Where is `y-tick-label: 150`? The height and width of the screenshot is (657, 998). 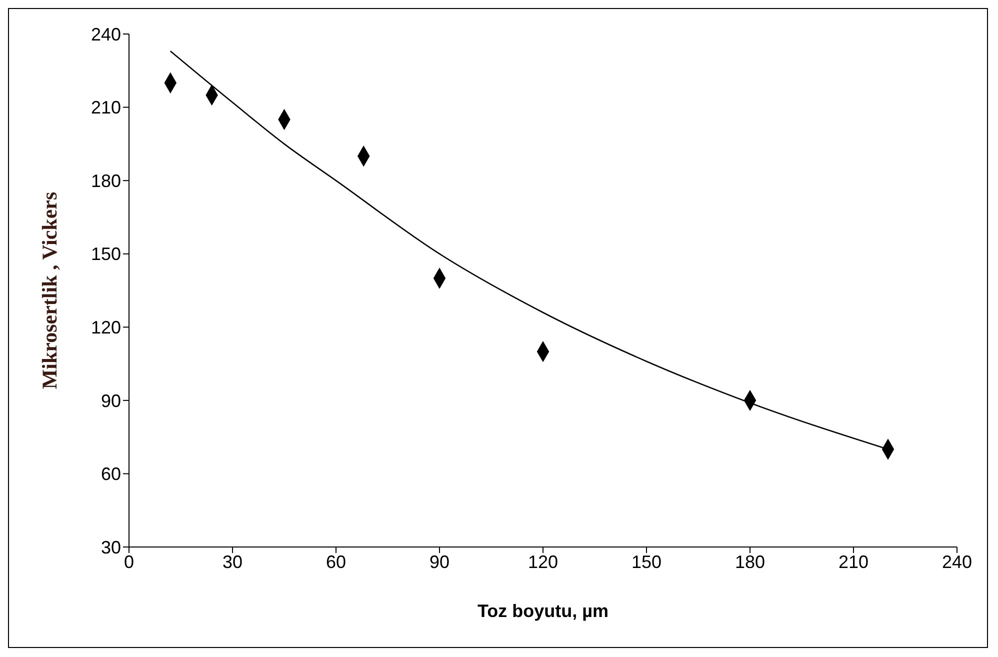 y-tick-label: 150 is located at coordinates (105, 254).